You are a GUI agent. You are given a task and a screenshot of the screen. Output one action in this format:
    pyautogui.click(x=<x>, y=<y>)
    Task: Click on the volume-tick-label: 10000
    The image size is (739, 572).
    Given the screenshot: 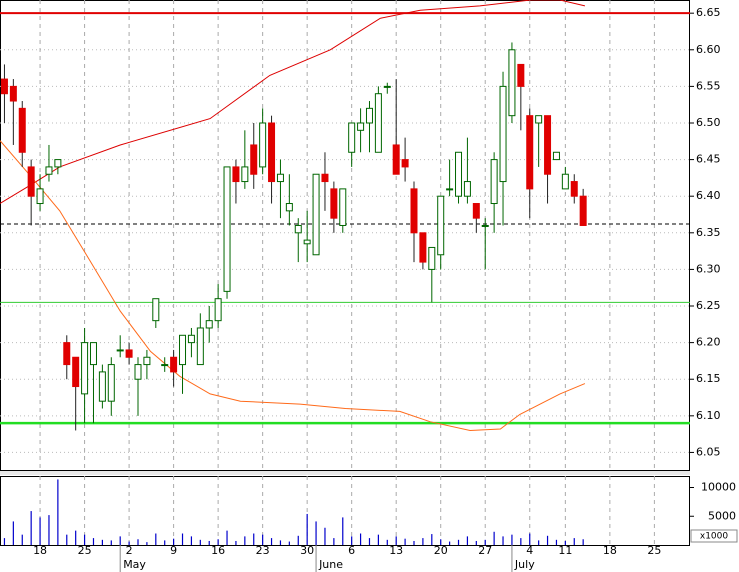 What is the action you would take?
    pyautogui.click(x=718, y=487)
    